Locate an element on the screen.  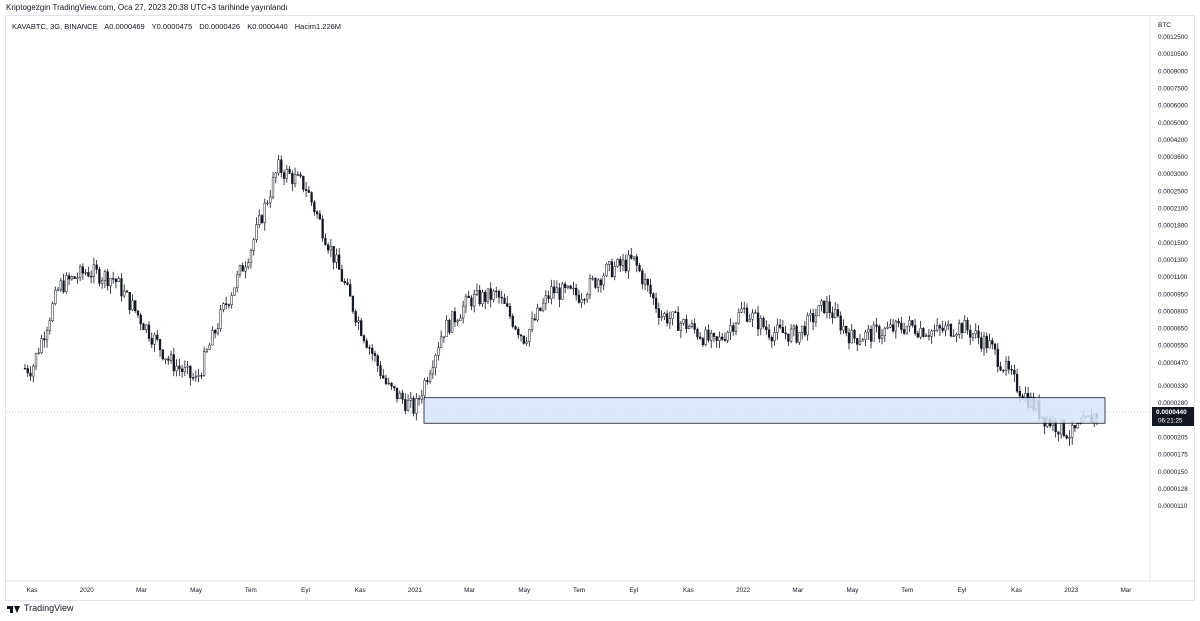
time-tick-label: Mar is located at coordinates (469, 590).